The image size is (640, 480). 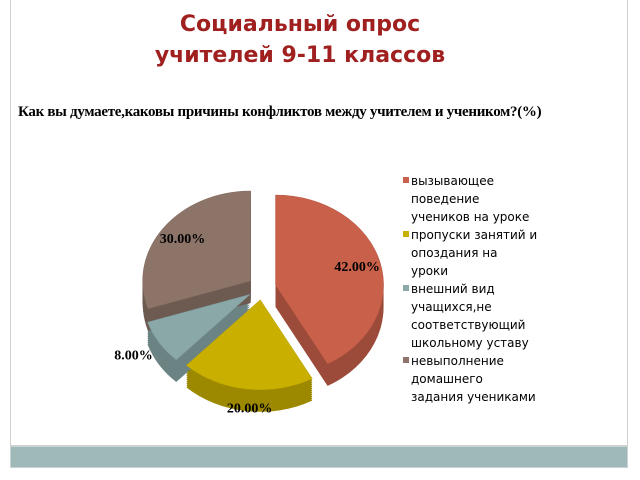 I want to click on legend-item: вызывающее поведение учеников на уроке, so click(x=470, y=199).